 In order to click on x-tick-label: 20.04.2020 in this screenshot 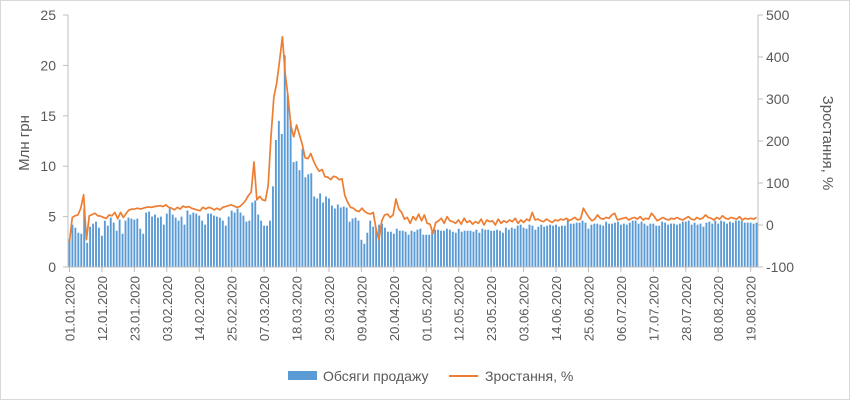, I will do `click(394, 308)`.